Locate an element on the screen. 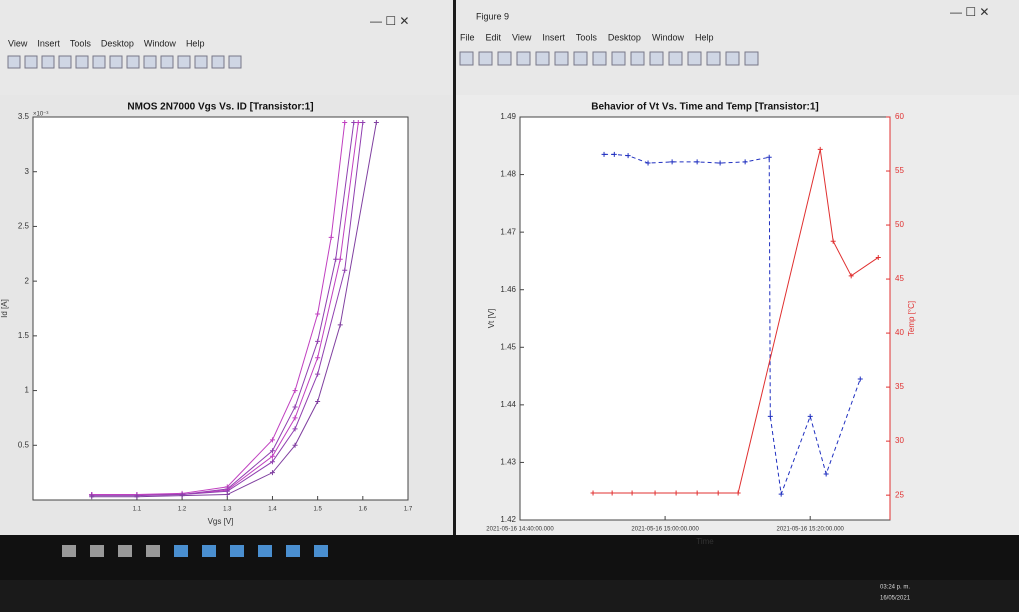  y-tick-label: 1.43 is located at coordinates (508, 462).